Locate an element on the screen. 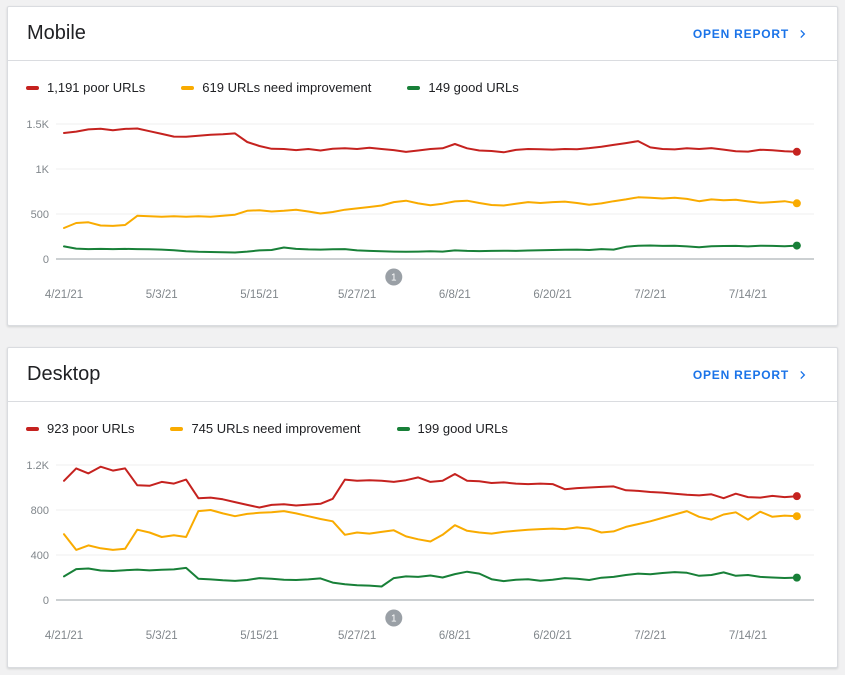 This screenshot has width=845, height=675. legend-label: 149 good URLs is located at coordinates (473, 87).